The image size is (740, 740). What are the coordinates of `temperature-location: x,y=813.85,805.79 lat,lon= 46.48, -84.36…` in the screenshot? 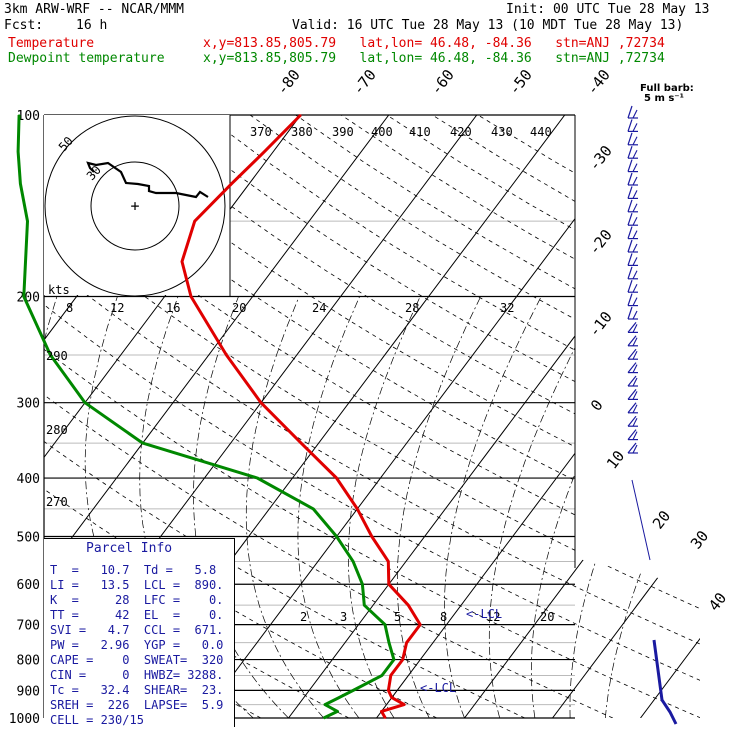 It's located at (434, 43).